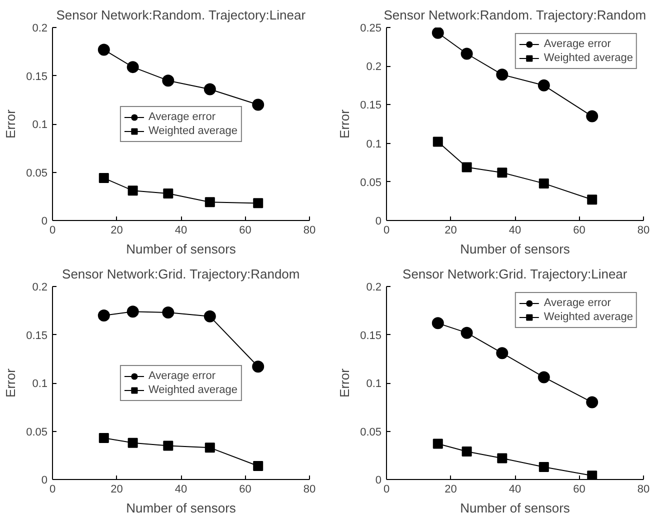 This screenshot has width=669, height=519. Describe the element at coordinates (181, 274) in the screenshot. I see `chart-title: Sensor Network:Grid. Trajectory:Random` at that location.